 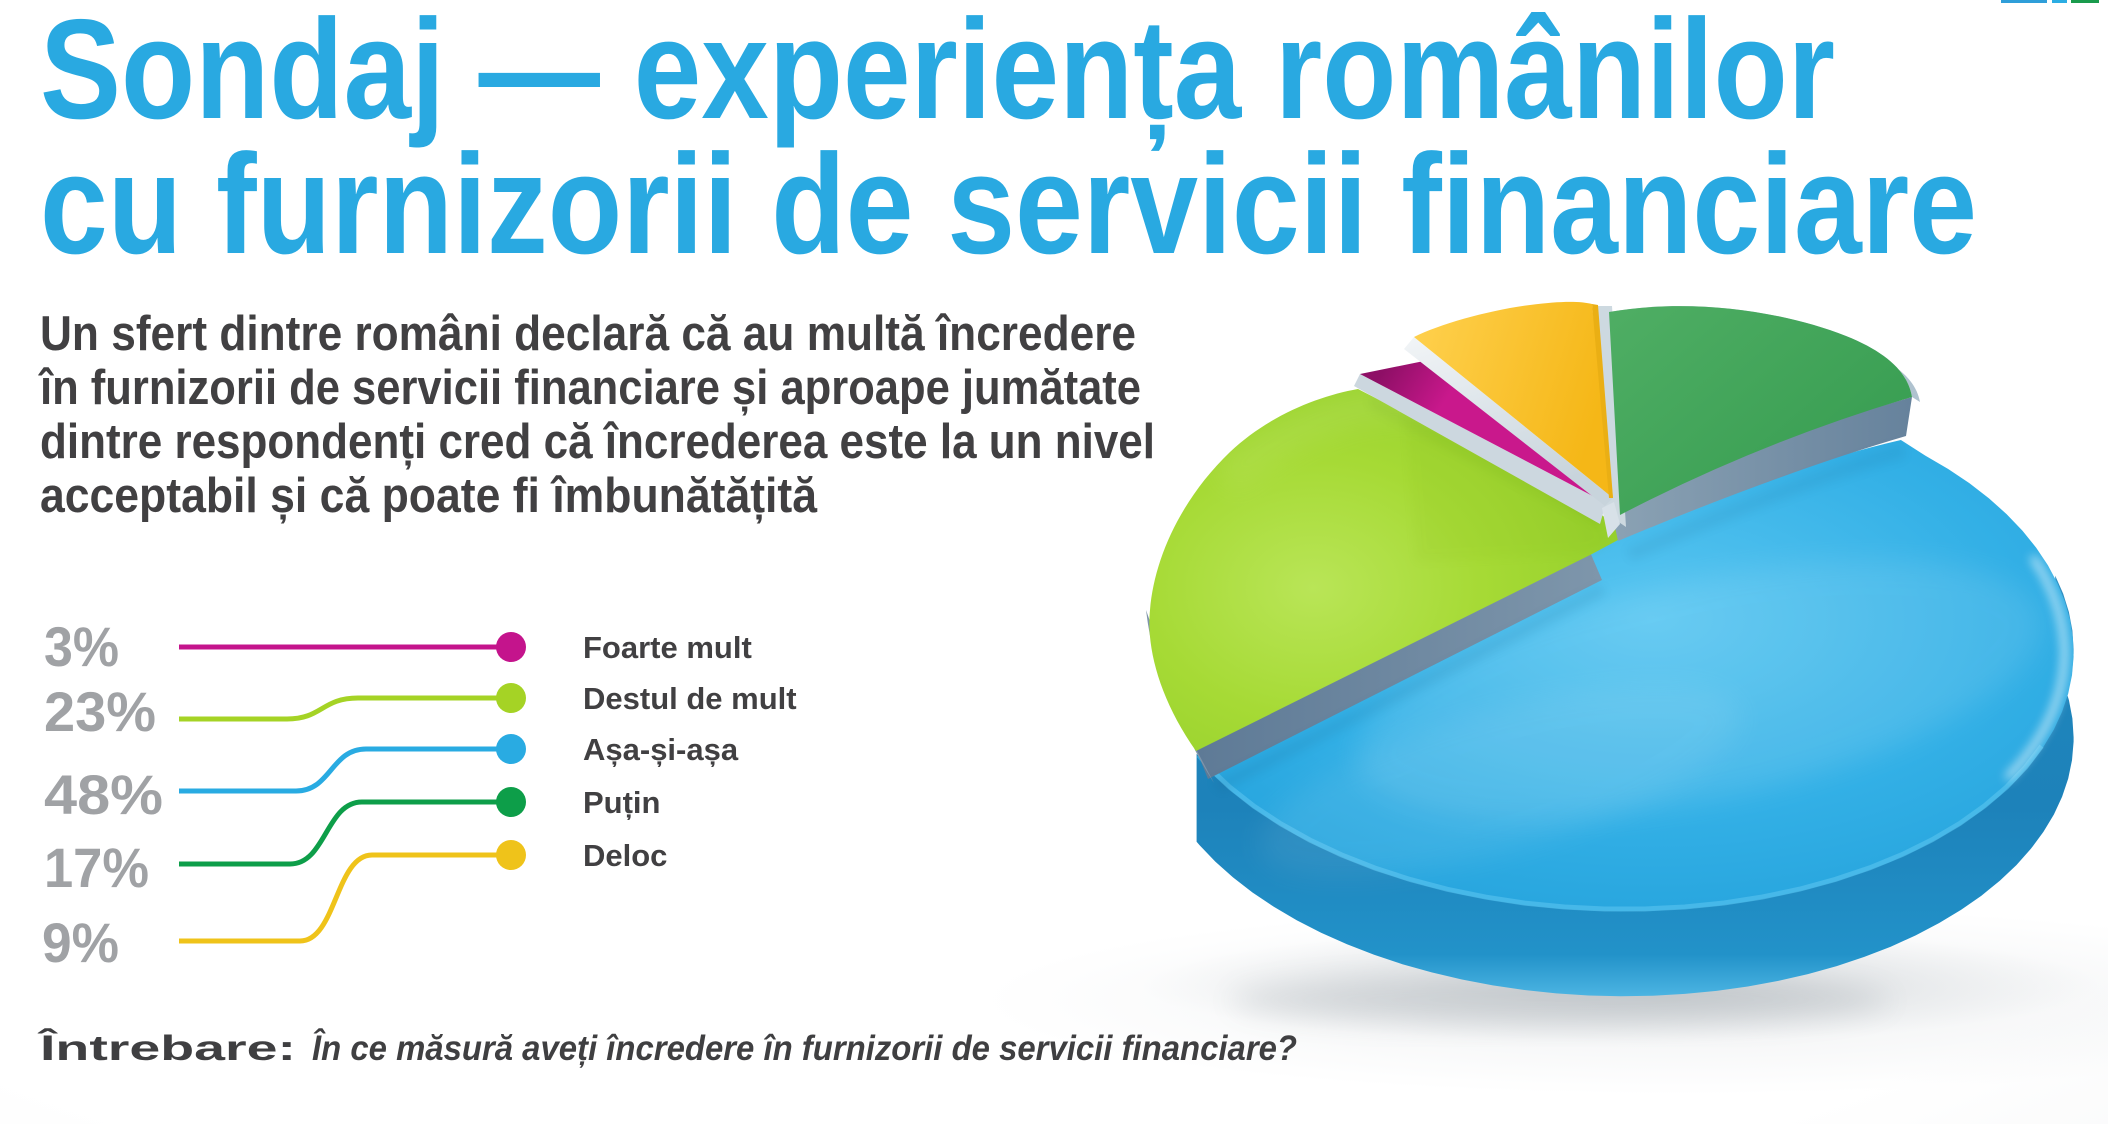 I want to click on svg-text: Deloc, so click(x=625, y=855).